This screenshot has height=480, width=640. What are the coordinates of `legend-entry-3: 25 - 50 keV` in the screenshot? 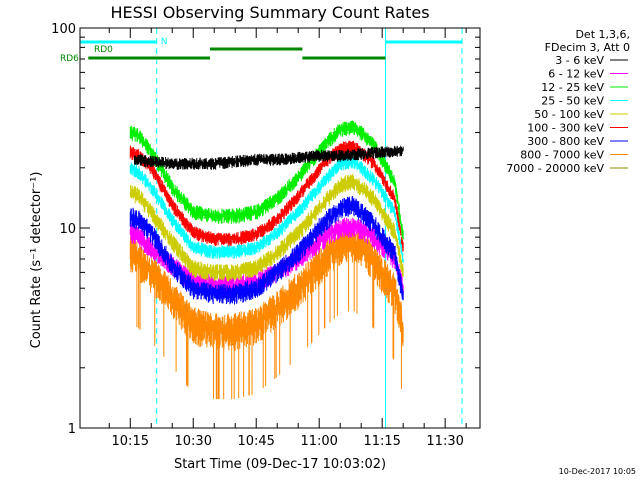 It's located at (572, 101).